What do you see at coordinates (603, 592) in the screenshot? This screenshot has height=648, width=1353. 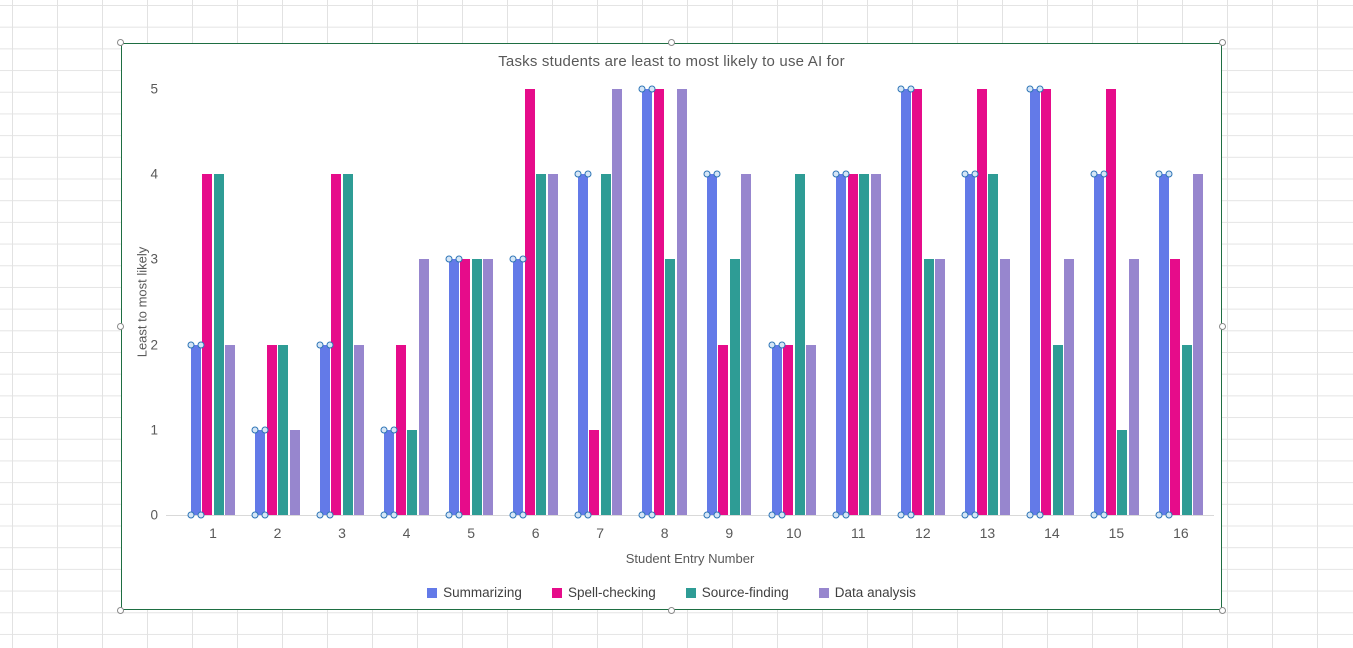 I see `legend-item-spell-checking: Spell-checking` at bounding box center [603, 592].